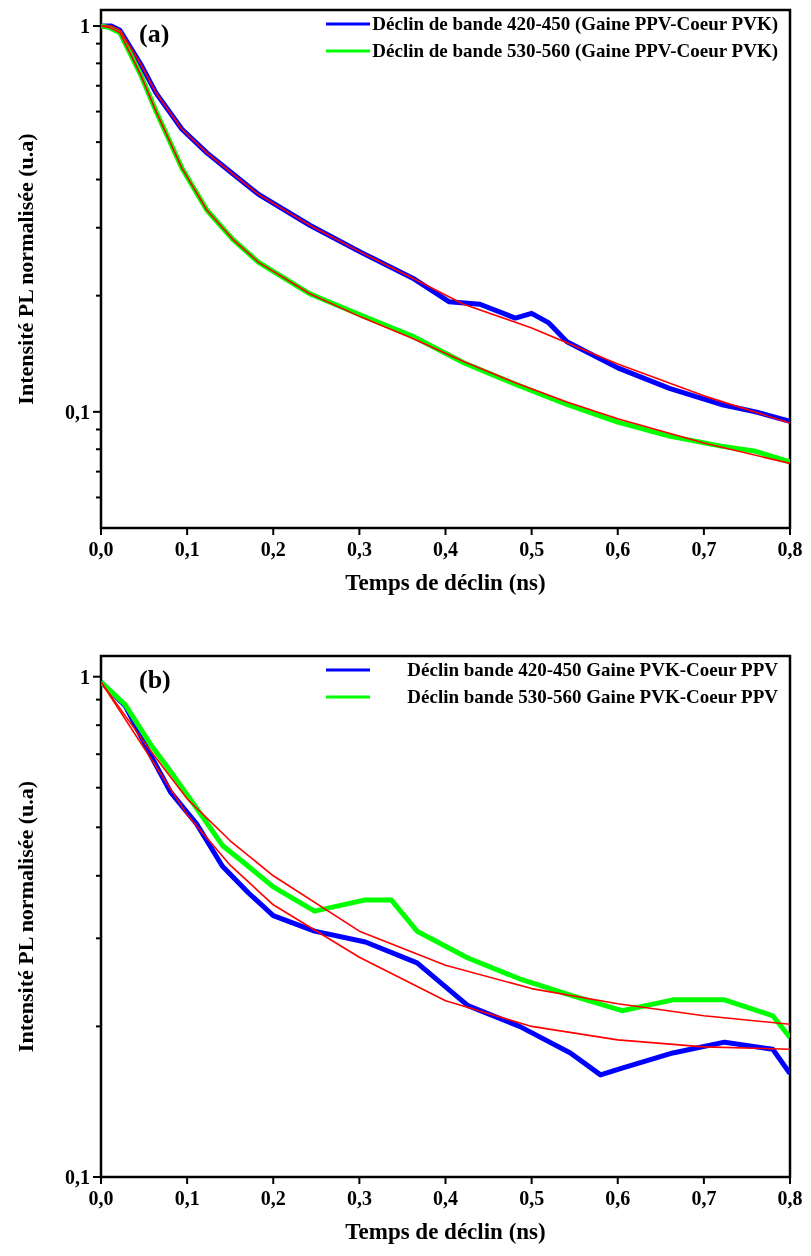  Describe the element at coordinates (593, 669) in the screenshot. I see `legend-label: Déclin bande 420-450 Gaine PVK-Coeur PPV` at that location.